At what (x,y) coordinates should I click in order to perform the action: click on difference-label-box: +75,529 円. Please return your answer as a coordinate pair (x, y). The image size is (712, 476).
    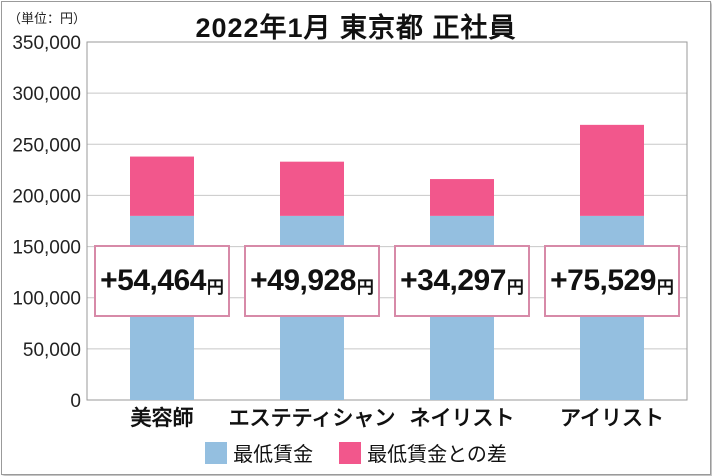
    Looking at the image, I should click on (612, 281).